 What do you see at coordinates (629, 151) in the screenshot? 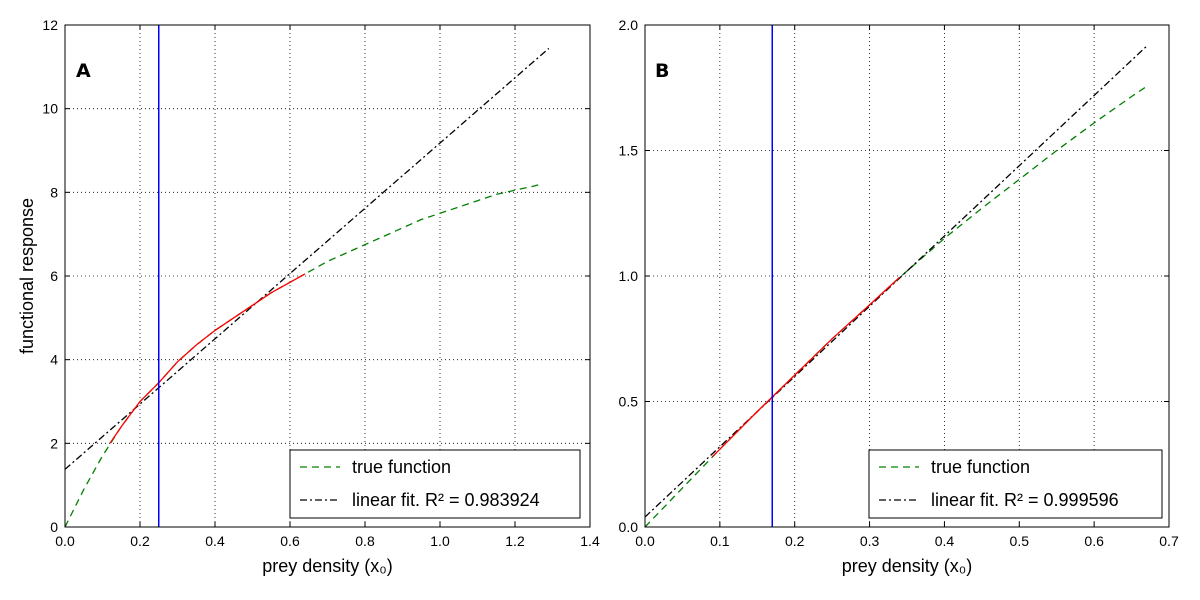
I see `y-tick-label: 1.5` at bounding box center [629, 151].